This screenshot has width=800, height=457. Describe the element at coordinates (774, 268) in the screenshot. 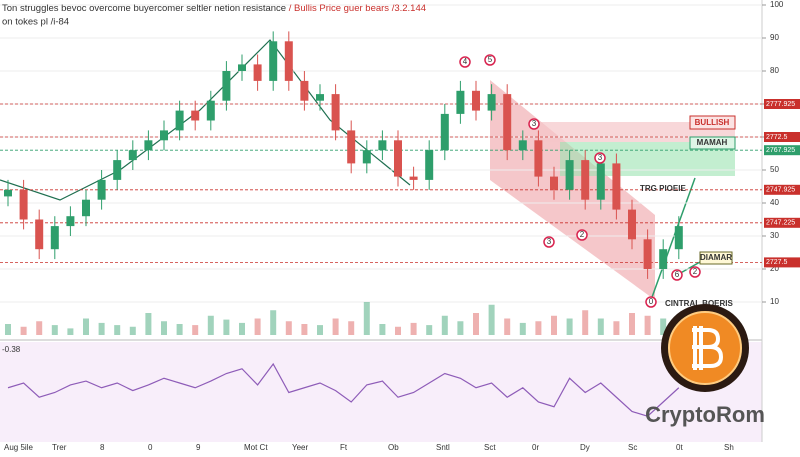

I see `y-tick-label: 20` at that location.